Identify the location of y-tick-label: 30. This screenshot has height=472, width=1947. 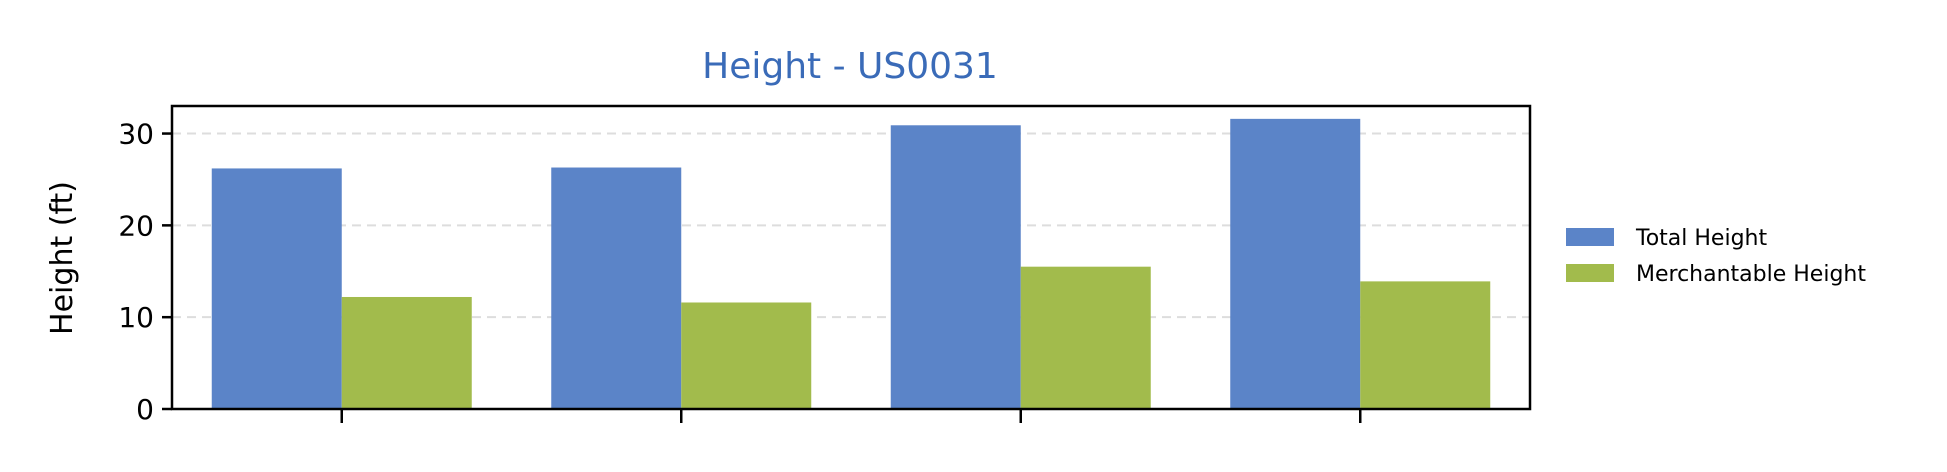
(136, 134).